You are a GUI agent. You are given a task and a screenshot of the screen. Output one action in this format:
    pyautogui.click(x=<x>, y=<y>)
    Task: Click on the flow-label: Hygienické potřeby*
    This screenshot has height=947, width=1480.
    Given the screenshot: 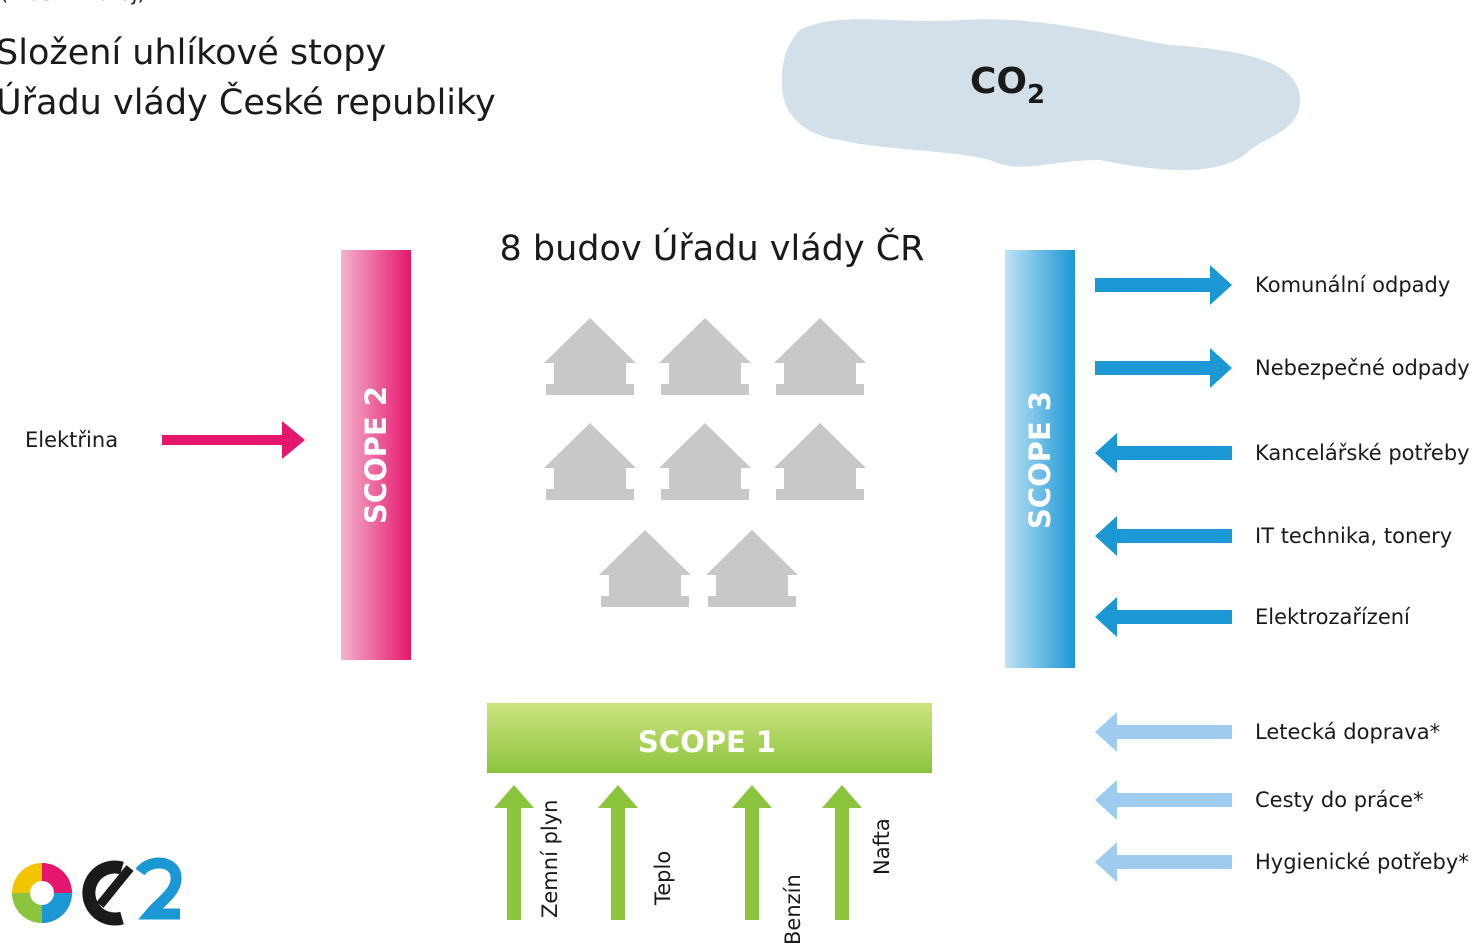 What is the action you would take?
    pyautogui.click(x=1362, y=862)
    